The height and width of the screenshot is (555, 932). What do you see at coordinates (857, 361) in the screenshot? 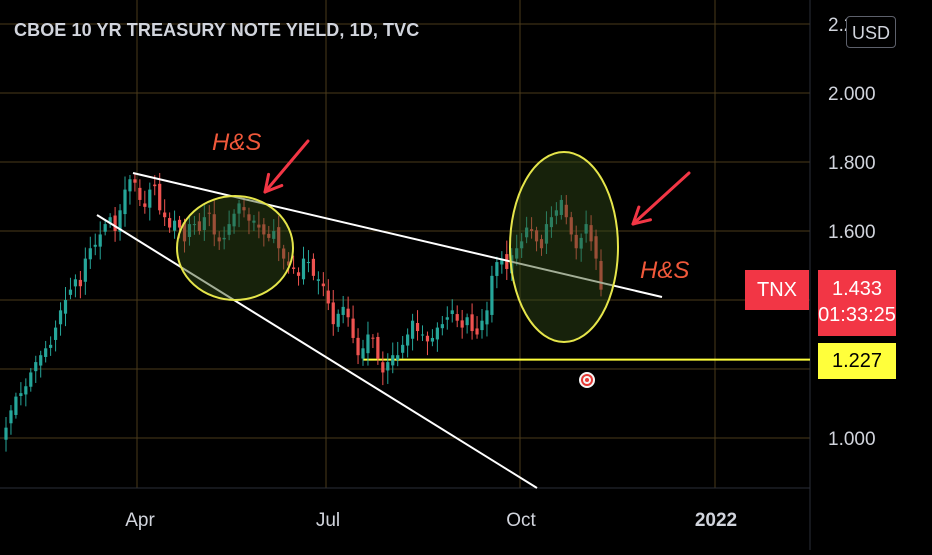
I see `level-price-tag: 1.227` at bounding box center [857, 361].